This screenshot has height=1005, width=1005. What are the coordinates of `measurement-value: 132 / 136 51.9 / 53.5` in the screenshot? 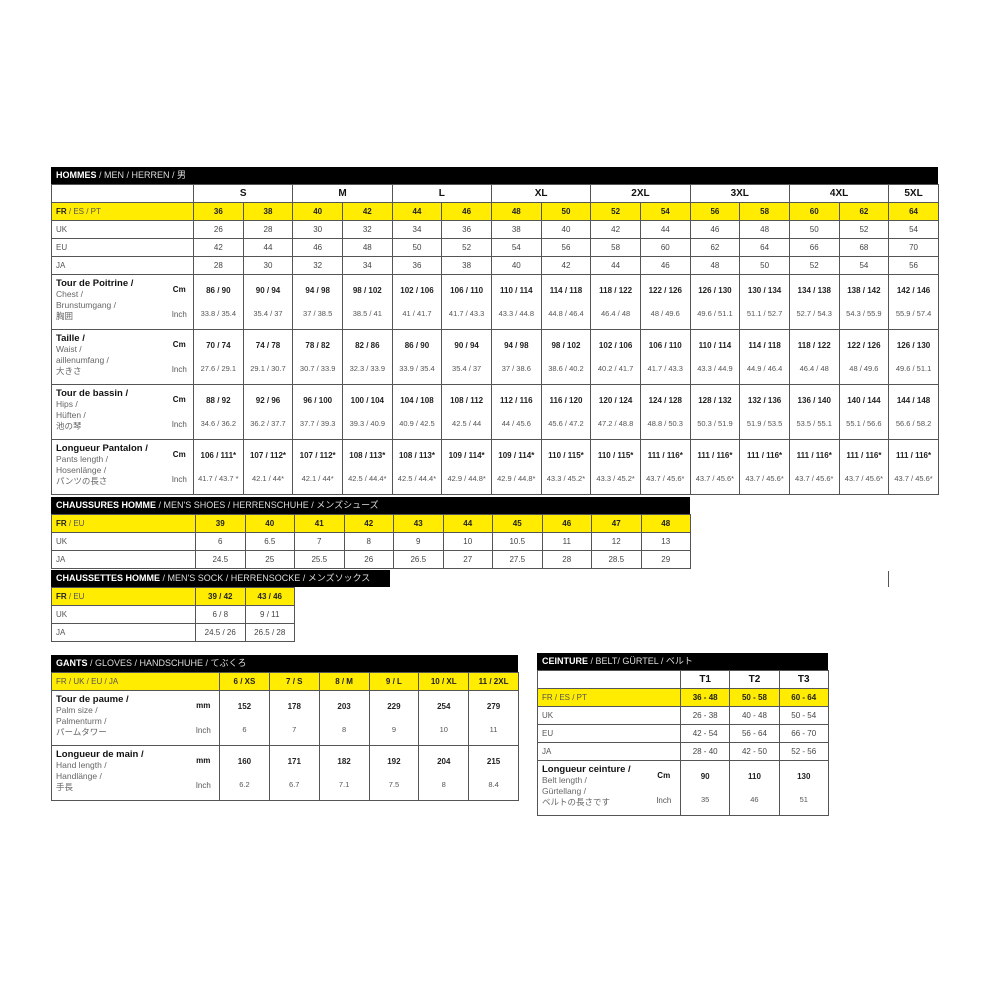 It's located at (764, 412).